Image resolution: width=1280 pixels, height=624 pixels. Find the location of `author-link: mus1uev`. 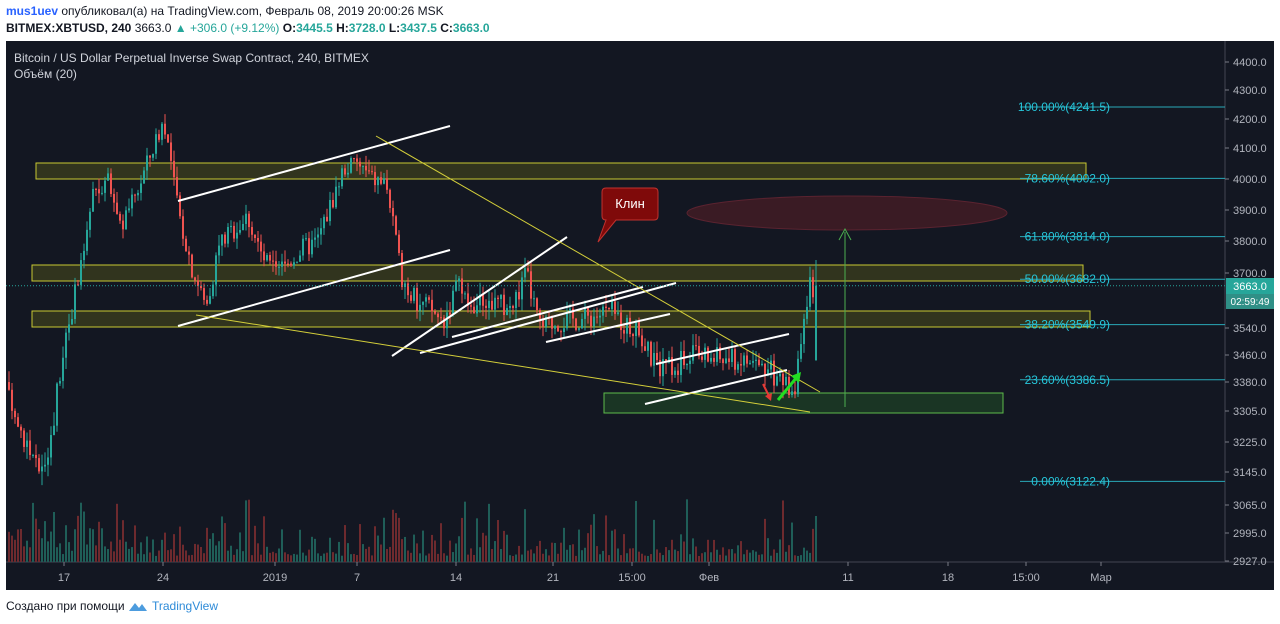

author-link: mus1uev is located at coordinates (32, 11).